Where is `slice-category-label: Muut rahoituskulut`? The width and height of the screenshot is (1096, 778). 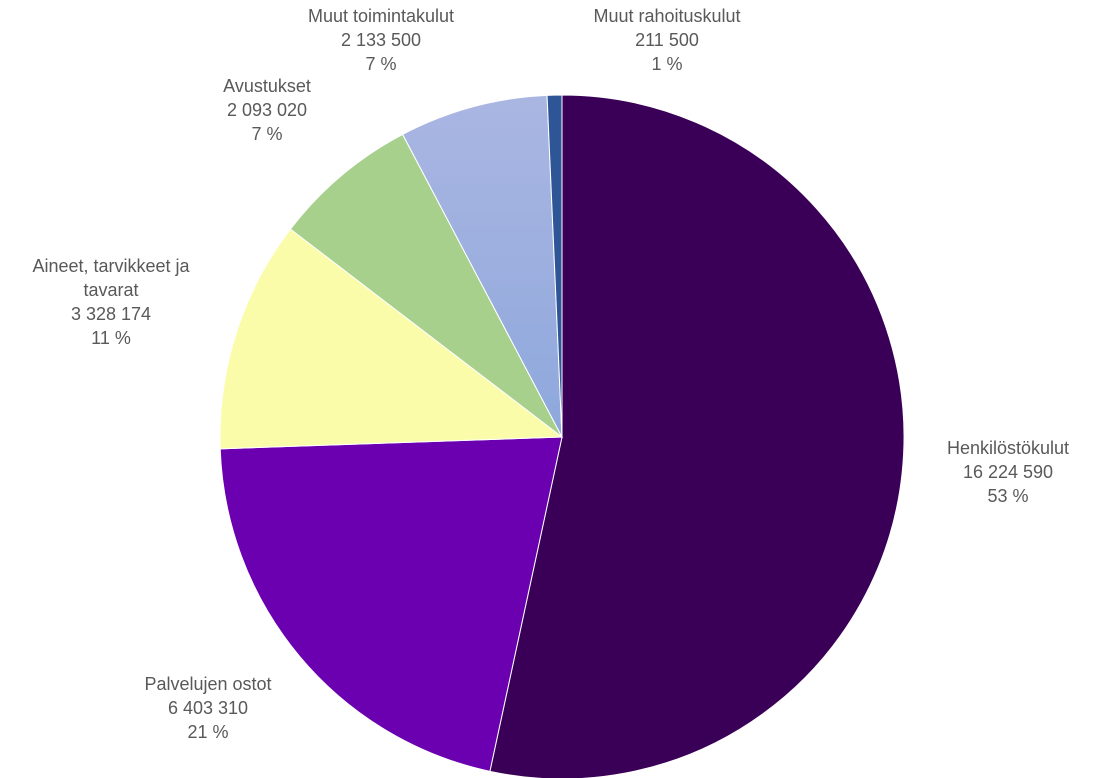
slice-category-label: Muut rahoituskulut is located at coordinates (666, 16).